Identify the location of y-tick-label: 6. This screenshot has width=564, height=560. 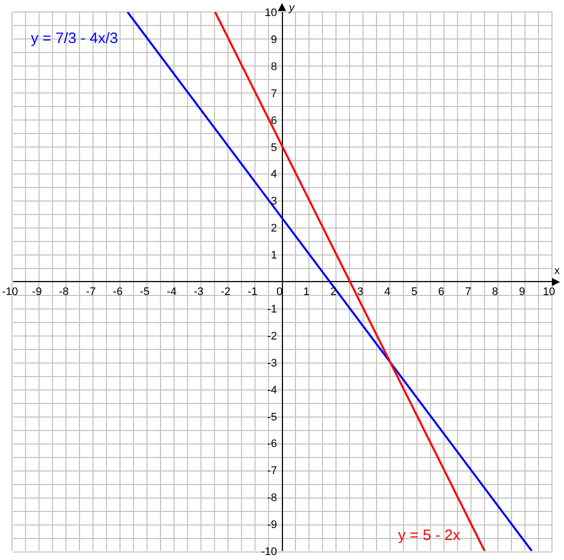
(273, 120).